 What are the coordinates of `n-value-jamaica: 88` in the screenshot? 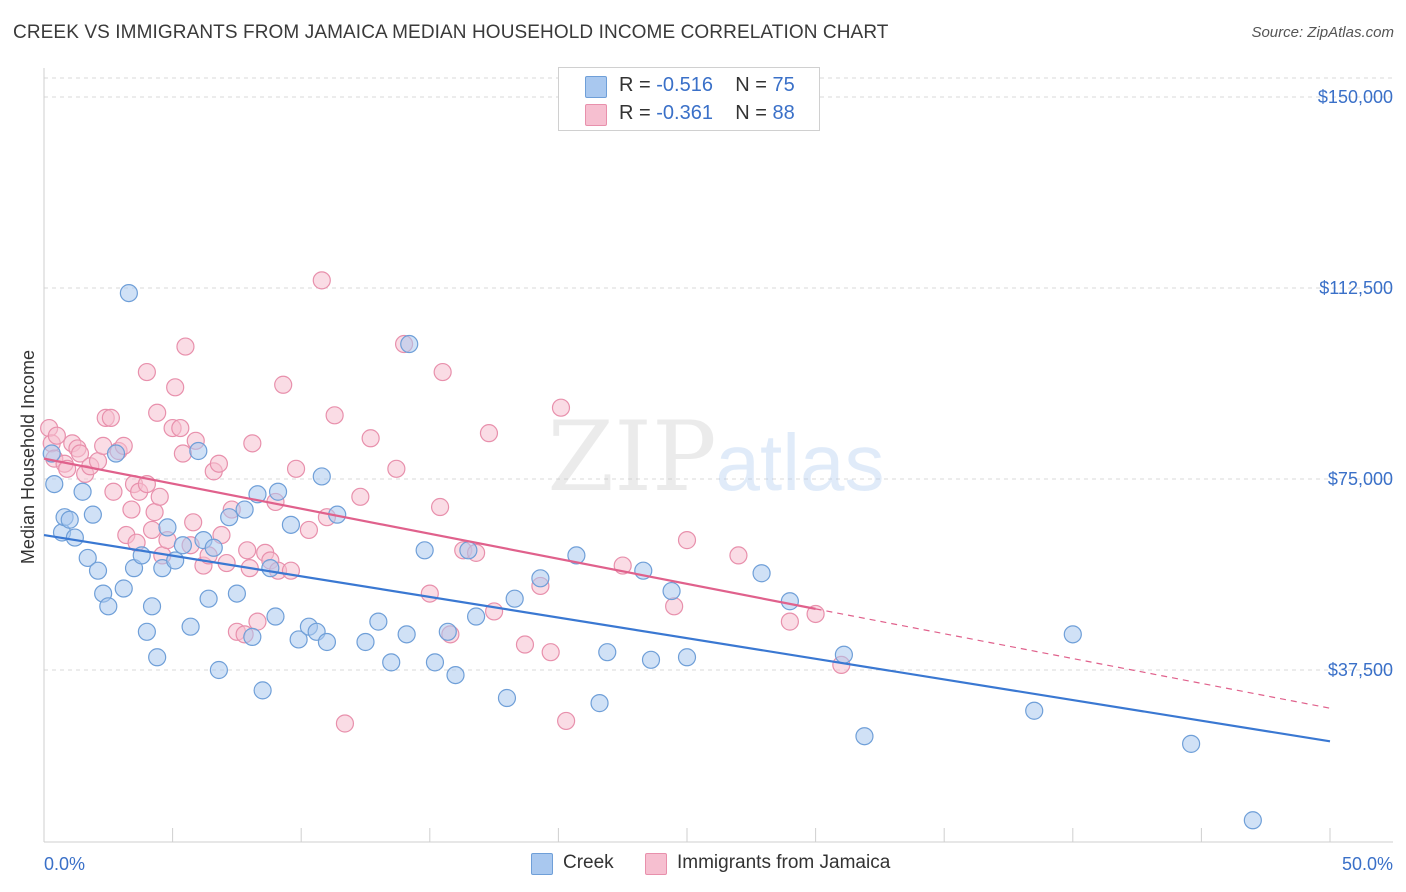 It's located at (783, 113).